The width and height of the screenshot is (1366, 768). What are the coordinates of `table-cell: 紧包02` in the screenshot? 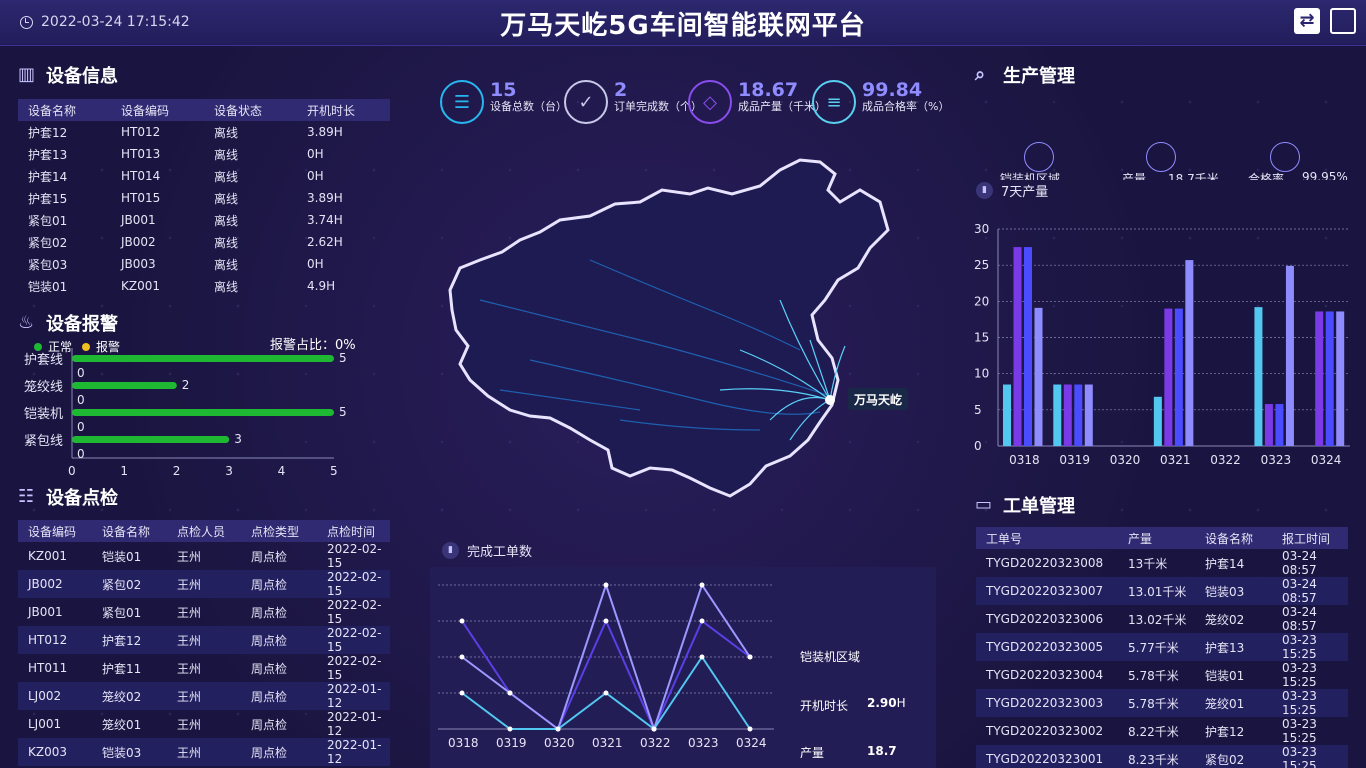 It's located at (1233, 756).